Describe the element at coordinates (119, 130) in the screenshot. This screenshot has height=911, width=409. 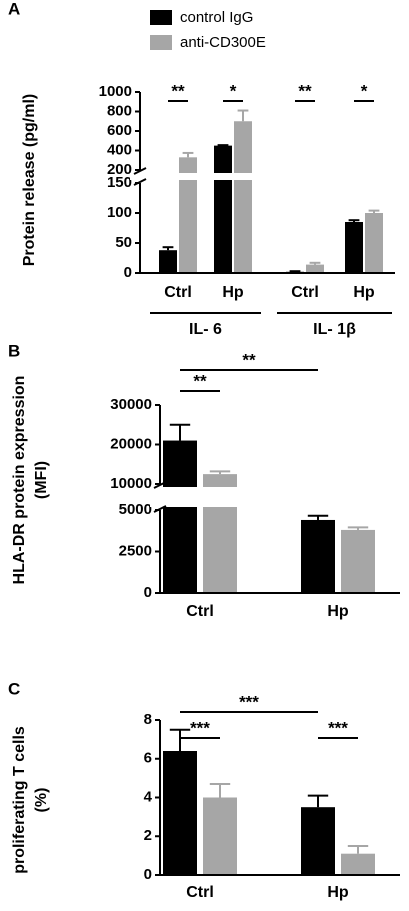
I see `y-tick-label: 600` at that location.